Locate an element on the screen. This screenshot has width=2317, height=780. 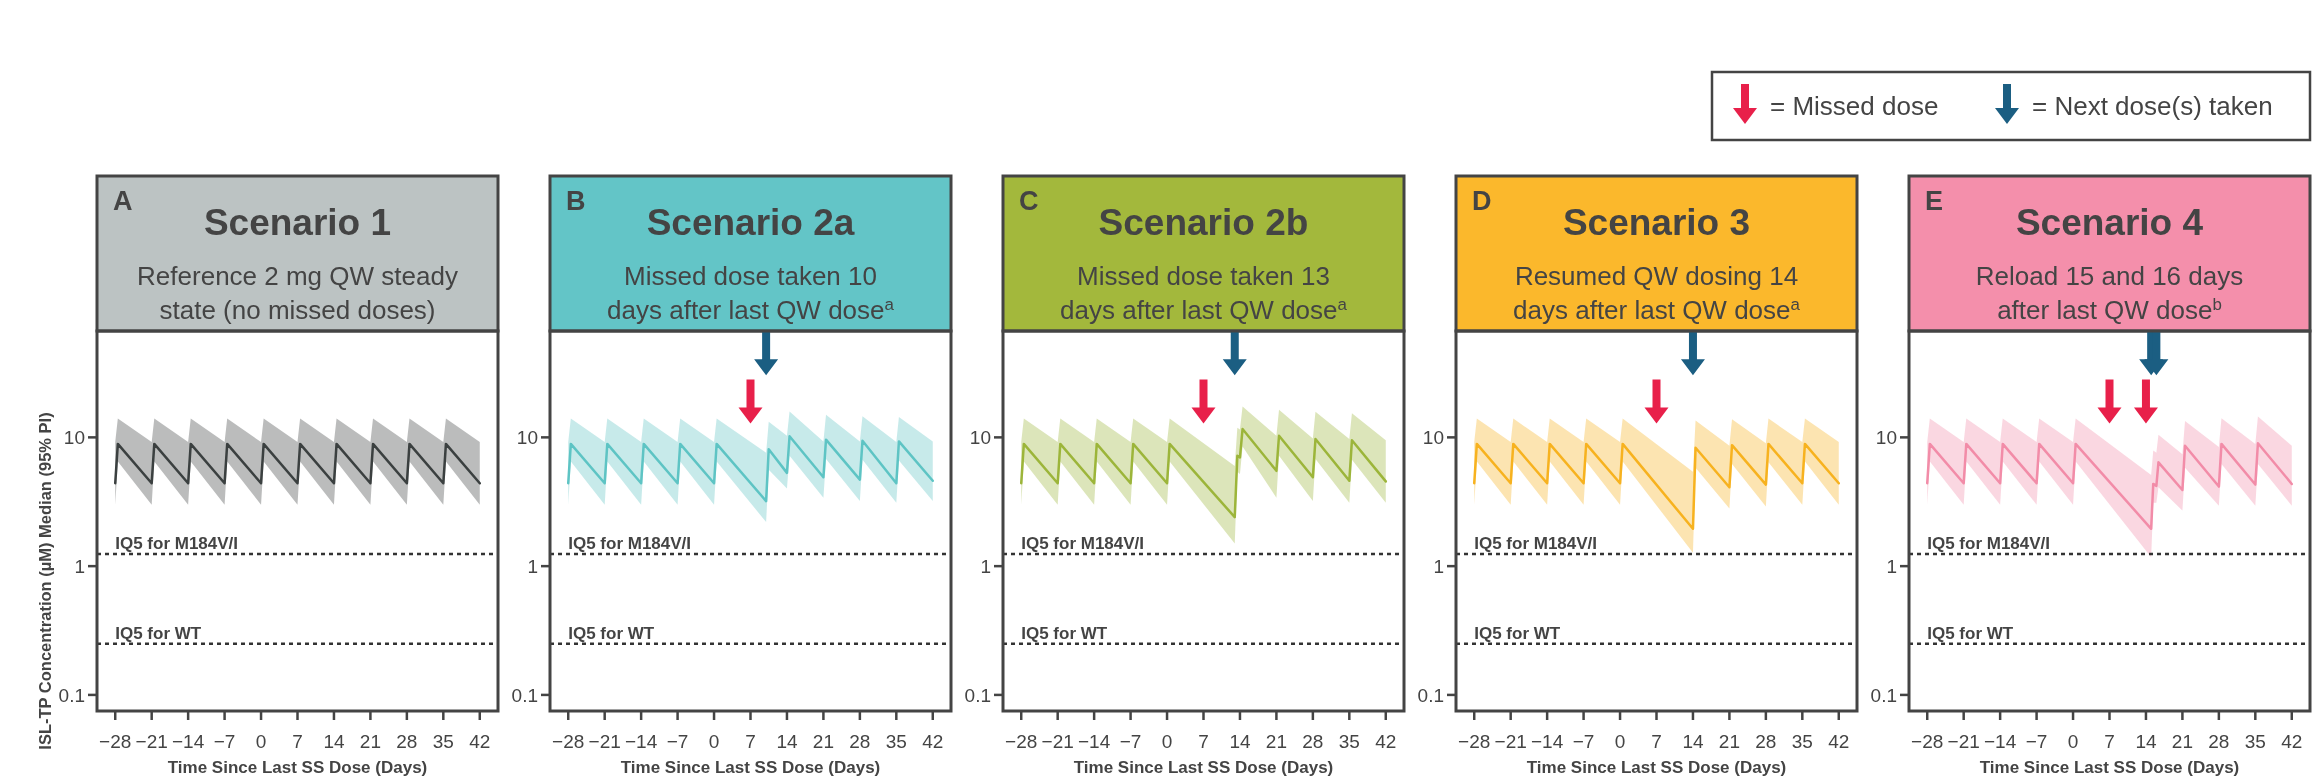
text: = Next dose(s) taken is located at coordinates (2152, 106).